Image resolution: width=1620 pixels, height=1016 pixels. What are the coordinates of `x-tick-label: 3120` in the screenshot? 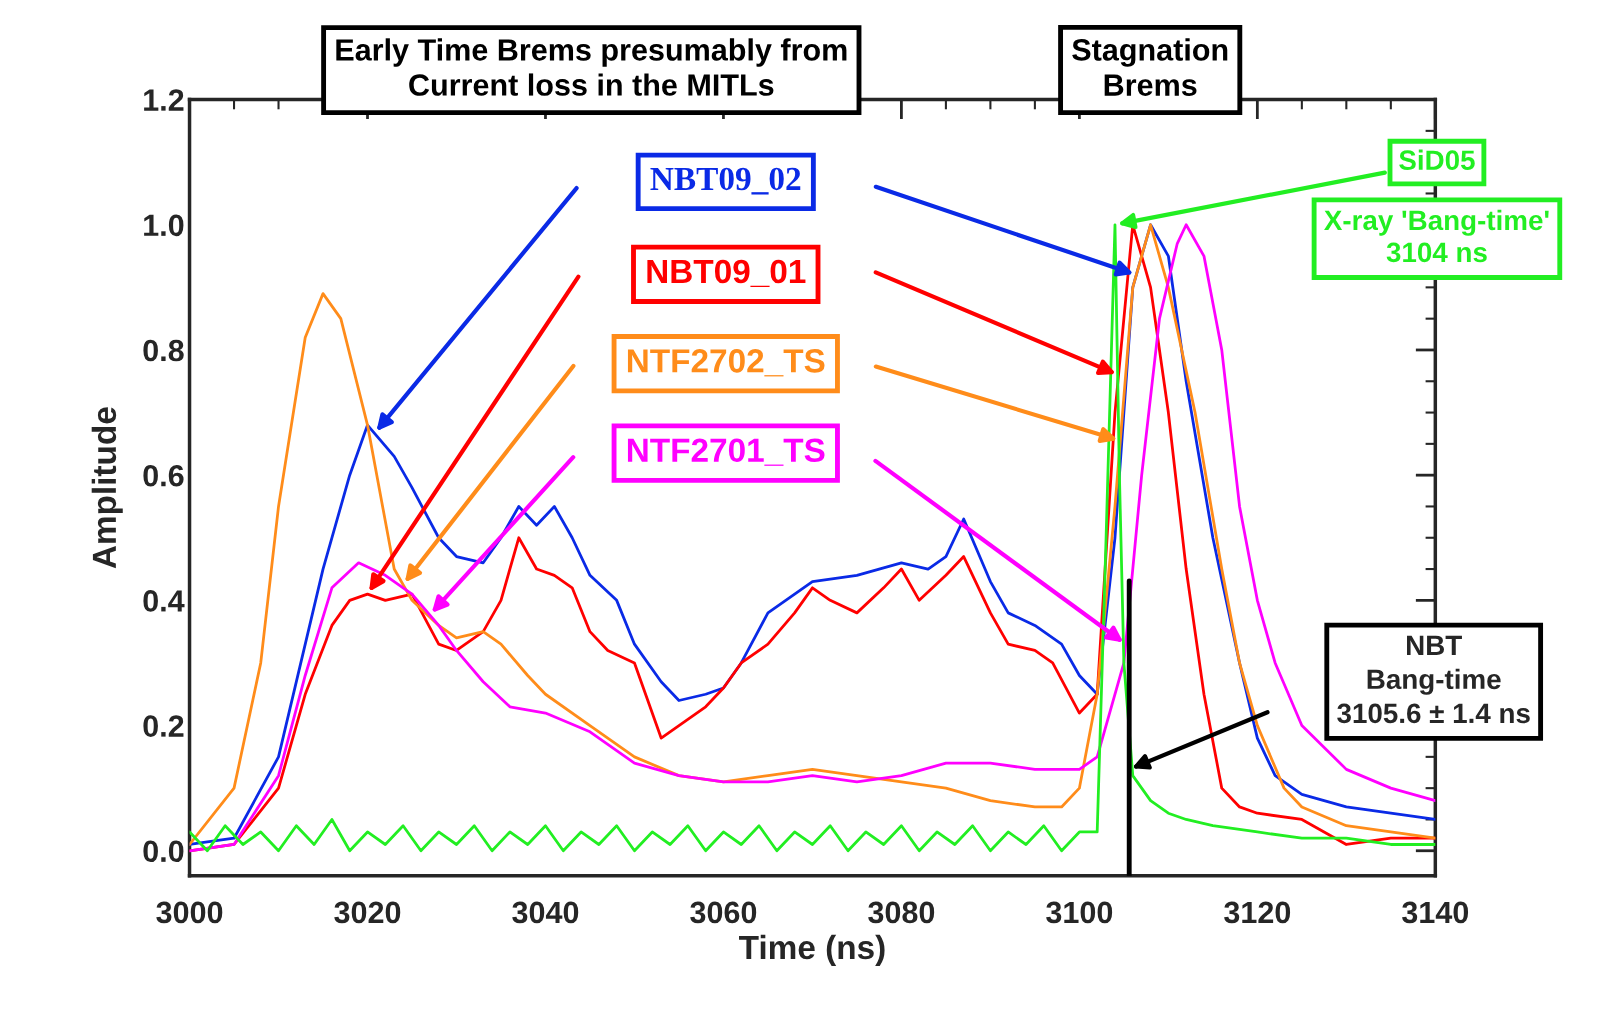 It's located at (1257, 912).